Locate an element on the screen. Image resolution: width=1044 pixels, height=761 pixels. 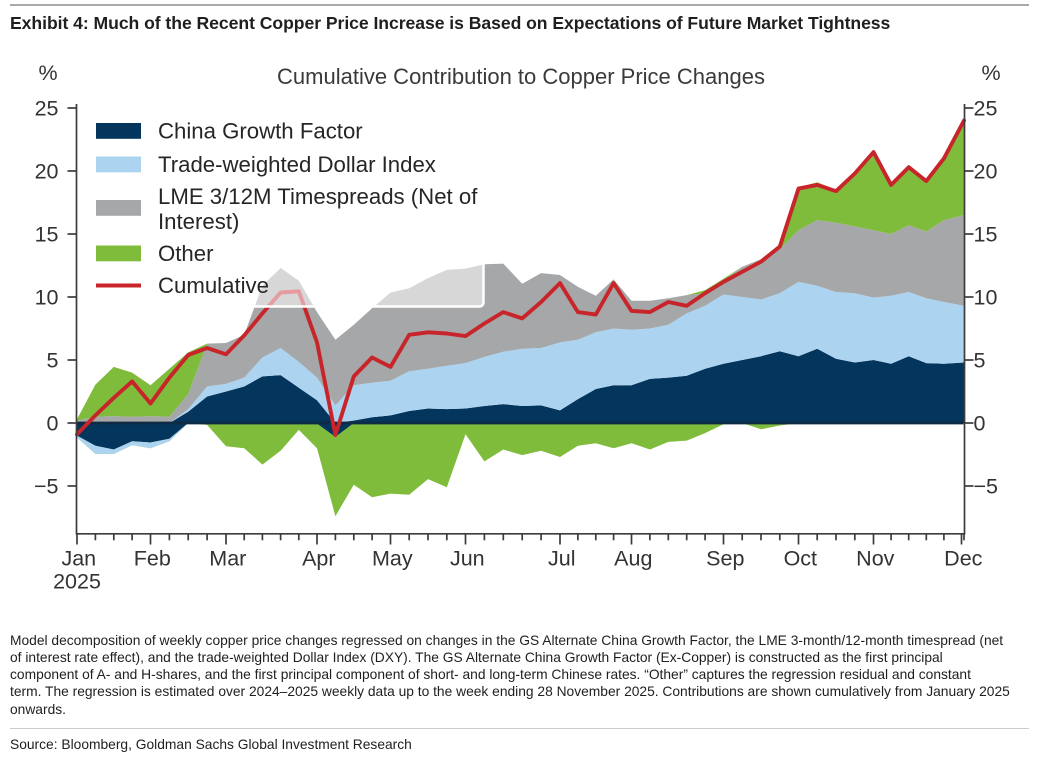
svg-text: Cumulative is located at coordinates (213, 285).